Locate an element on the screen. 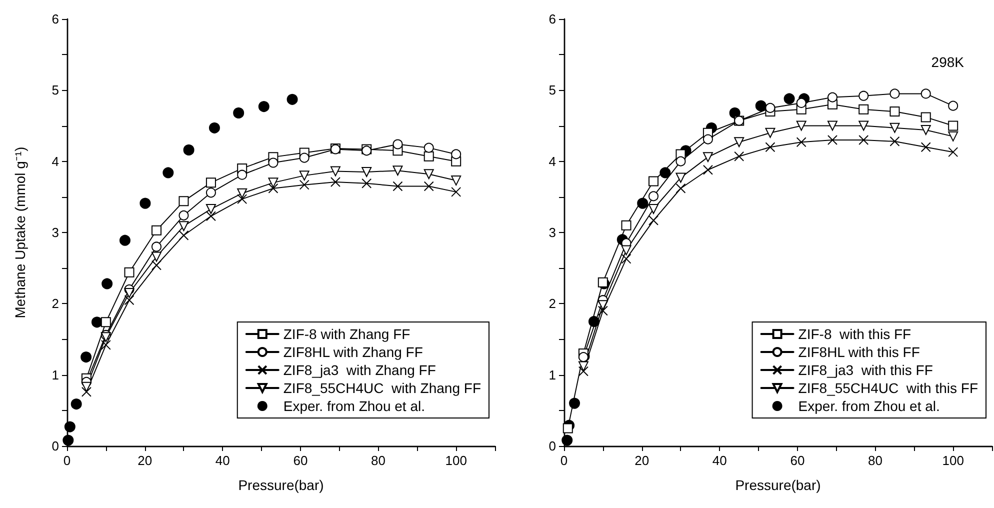 Image resolution: width=994 pixels, height=508 pixels. legend-label: ZIF8_55CH4UC with Zhang FF is located at coordinates (382, 388).